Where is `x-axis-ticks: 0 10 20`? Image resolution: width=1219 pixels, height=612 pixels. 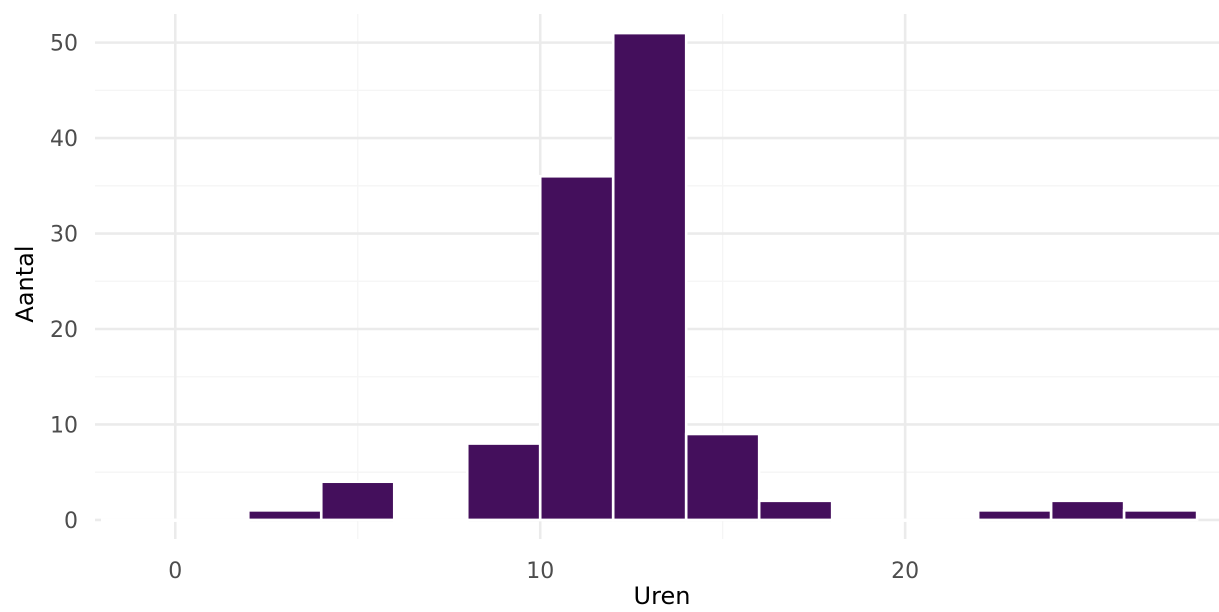
x-axis-ticks: 0 10 20 is located at coordinates (543, 571).